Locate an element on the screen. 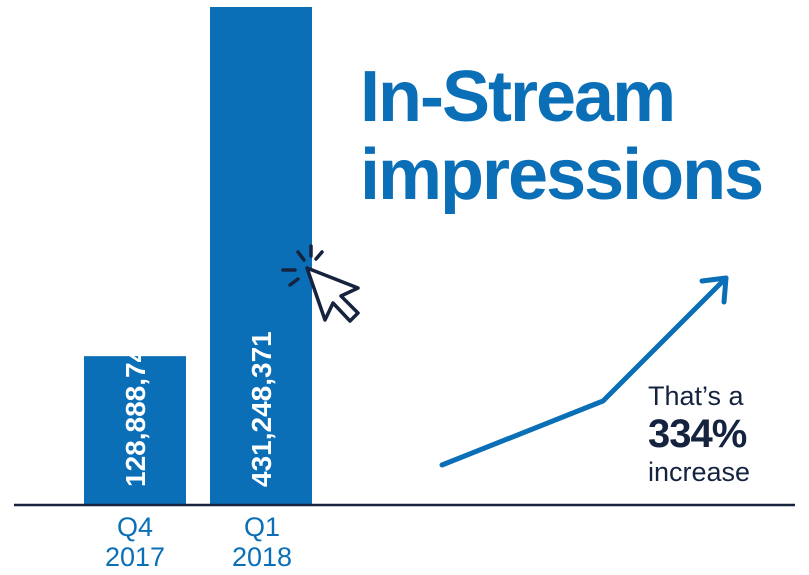 The image size is (809, 575). increase-percent: 334% is located at coordinates (697, 434).